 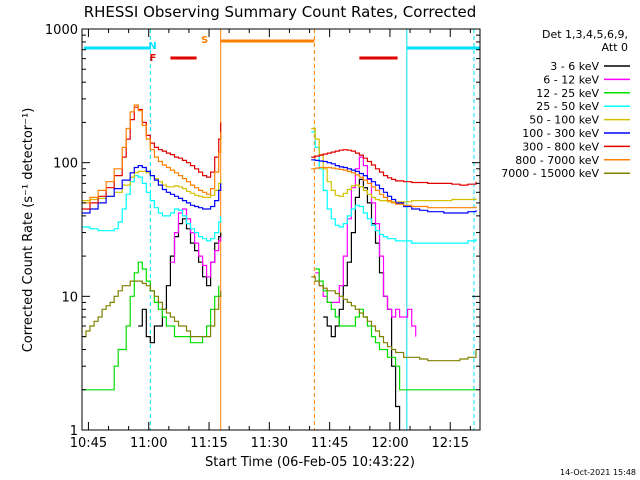 I want to click on y-tick-label: 10, so click(x=69, y=297).